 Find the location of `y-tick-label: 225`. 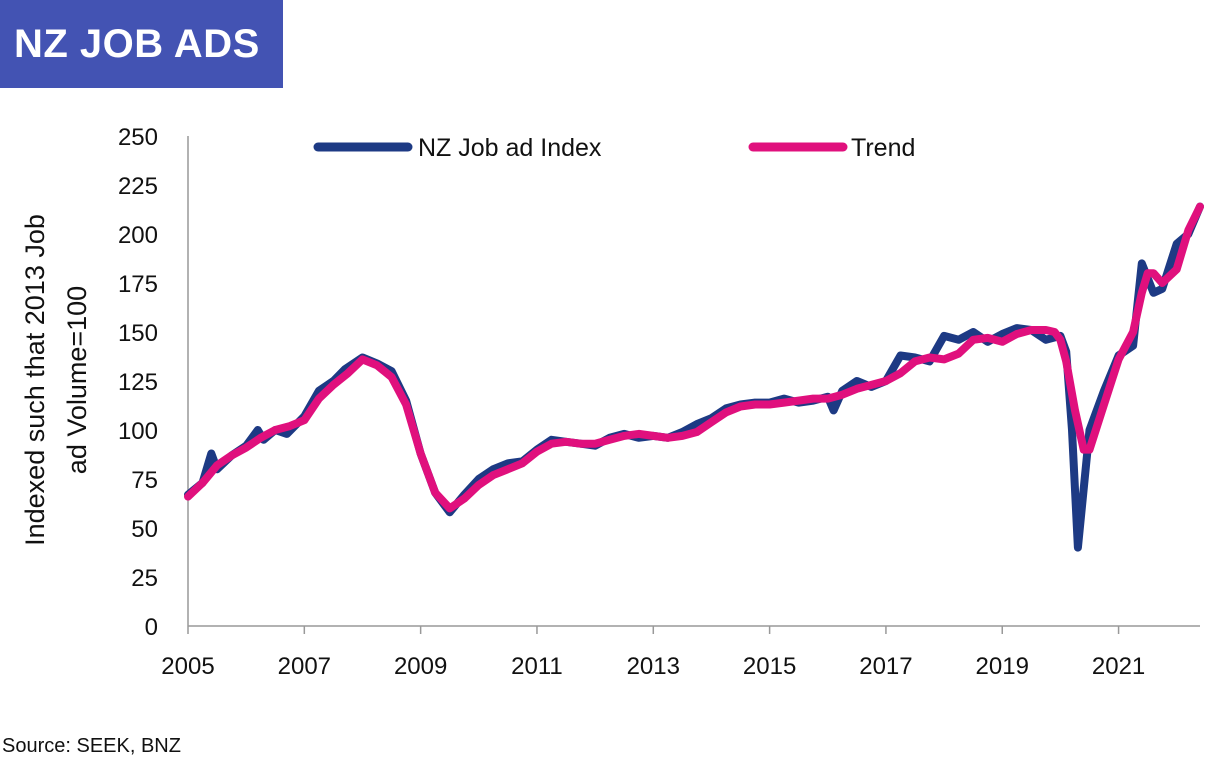

y-tick-label: 225 is located at coordinates (138, 186).